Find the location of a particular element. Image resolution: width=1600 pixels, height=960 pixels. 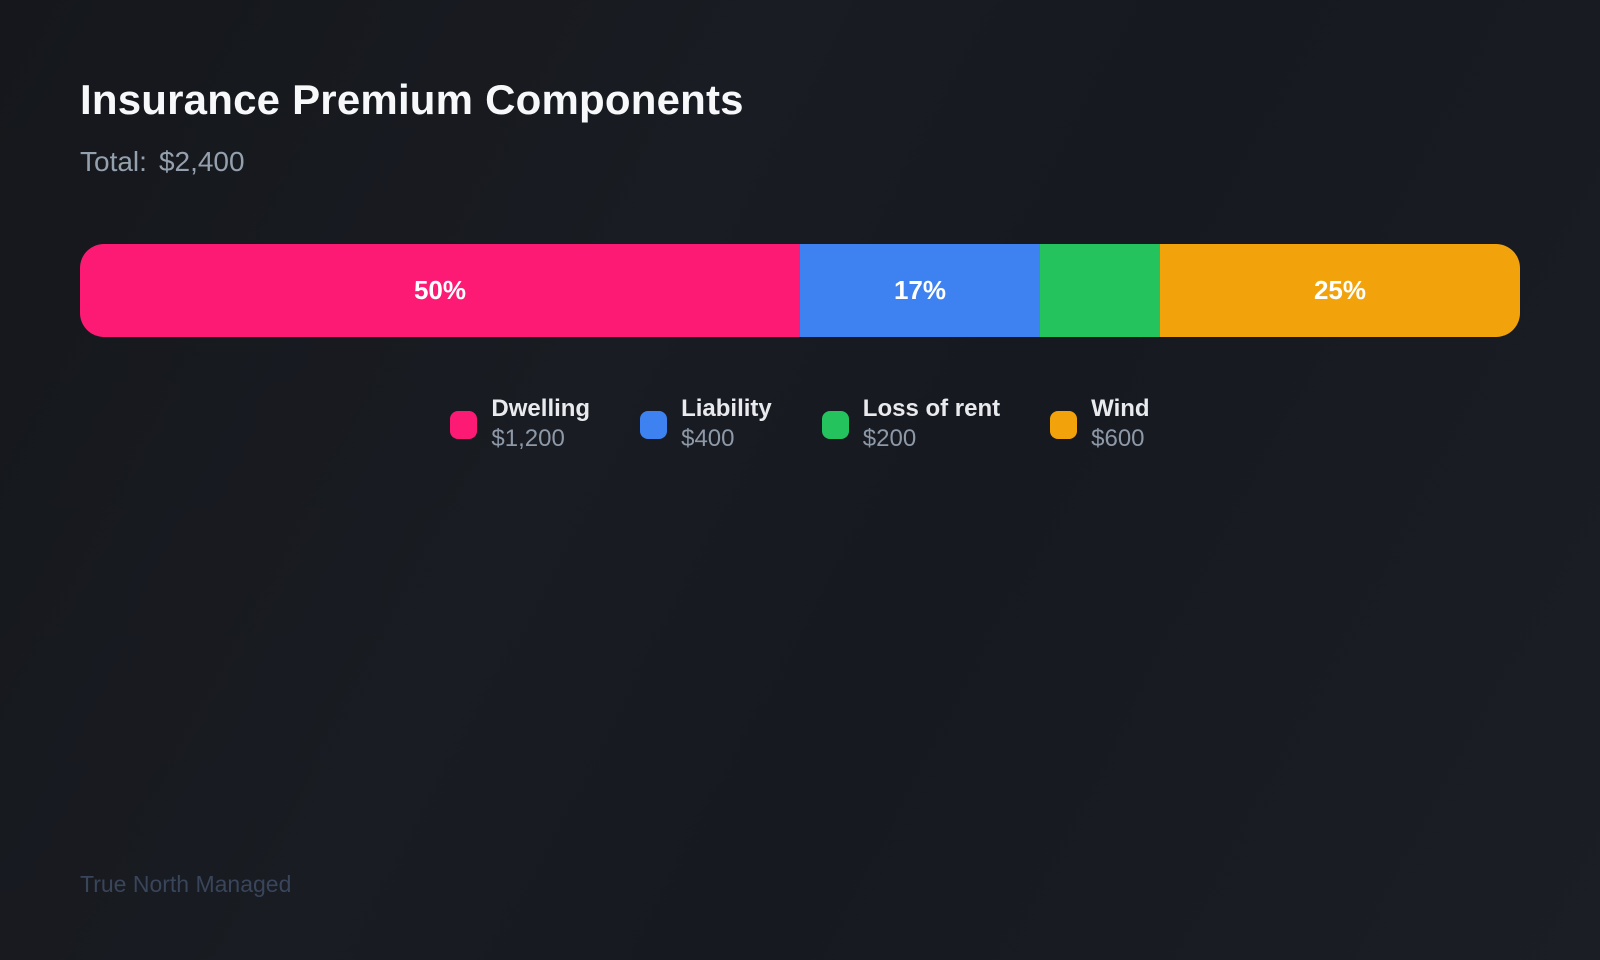

legend-text: Wind $600 is located at coordinates (1120, 424).